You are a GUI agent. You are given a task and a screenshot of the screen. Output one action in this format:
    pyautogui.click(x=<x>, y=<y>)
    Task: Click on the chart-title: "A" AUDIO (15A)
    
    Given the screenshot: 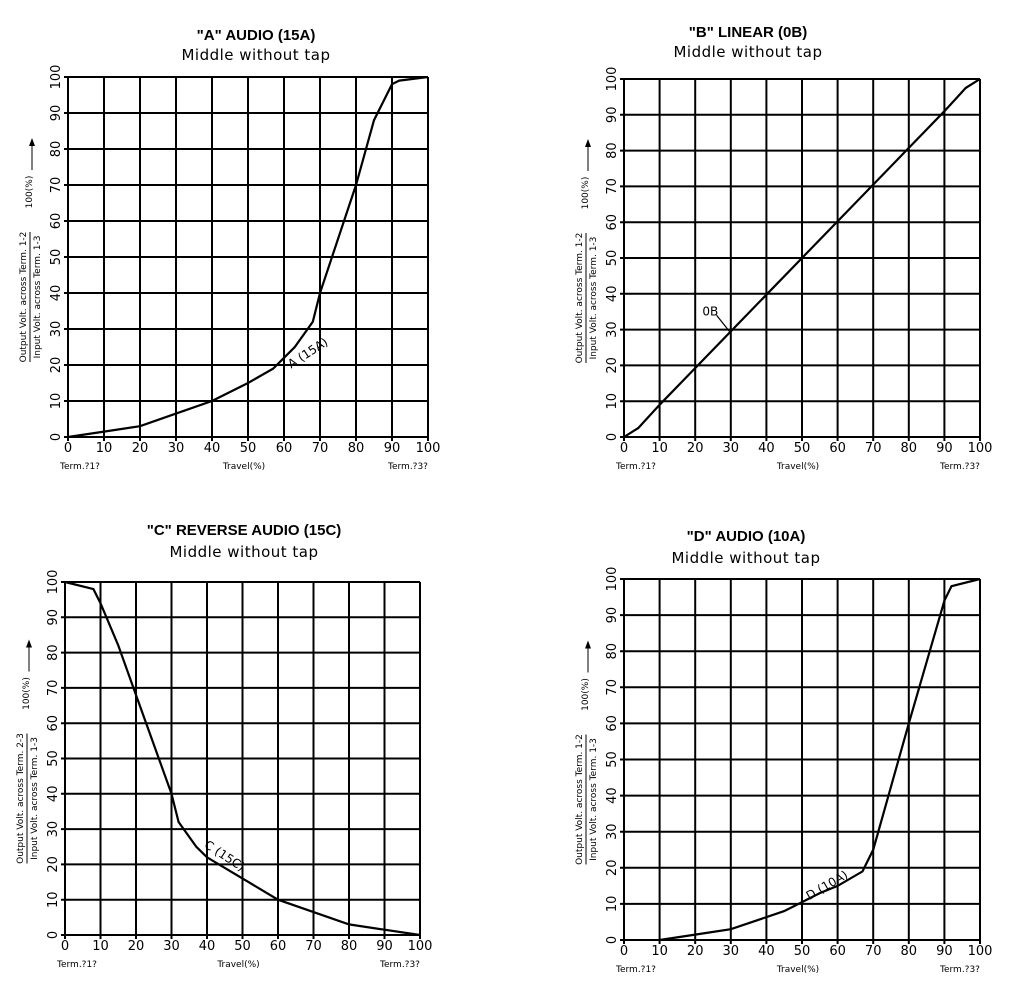 What is the action you would take?
    pyautogui.click(x=256, y=35)
    